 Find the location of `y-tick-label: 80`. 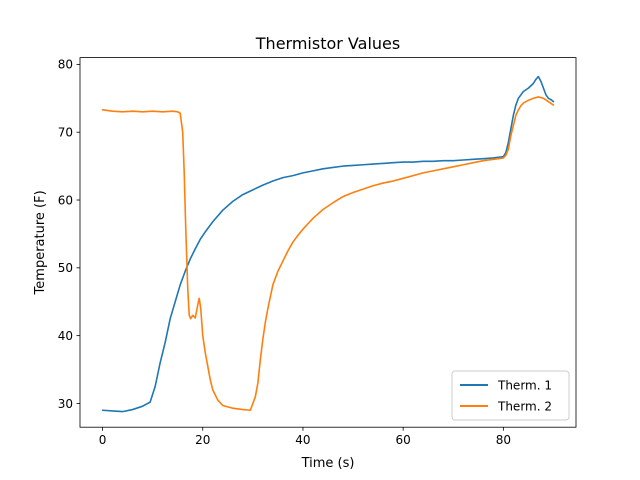

y-tick-label: 80 is located at coordinates (65, 65).